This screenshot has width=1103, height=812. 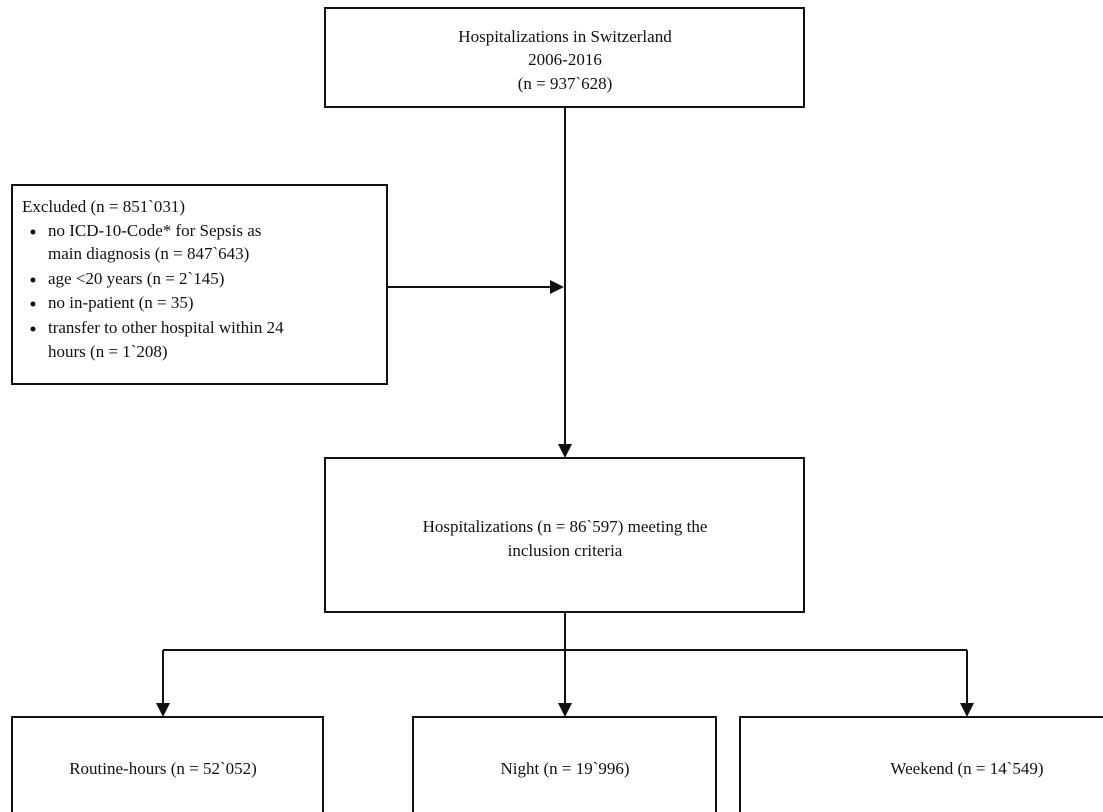 I want to click on bullet-text: age <20 years (n = 2`145), so click(x=136, y=278).